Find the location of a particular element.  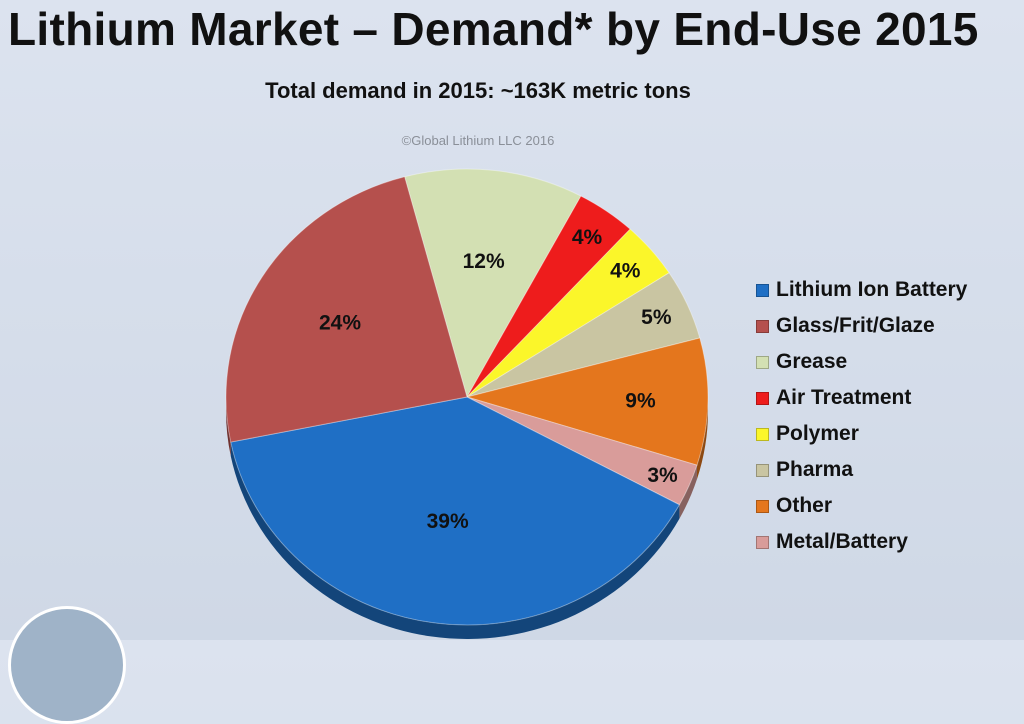

slice-label-grease: 12% is located at coordinates (484, 261).